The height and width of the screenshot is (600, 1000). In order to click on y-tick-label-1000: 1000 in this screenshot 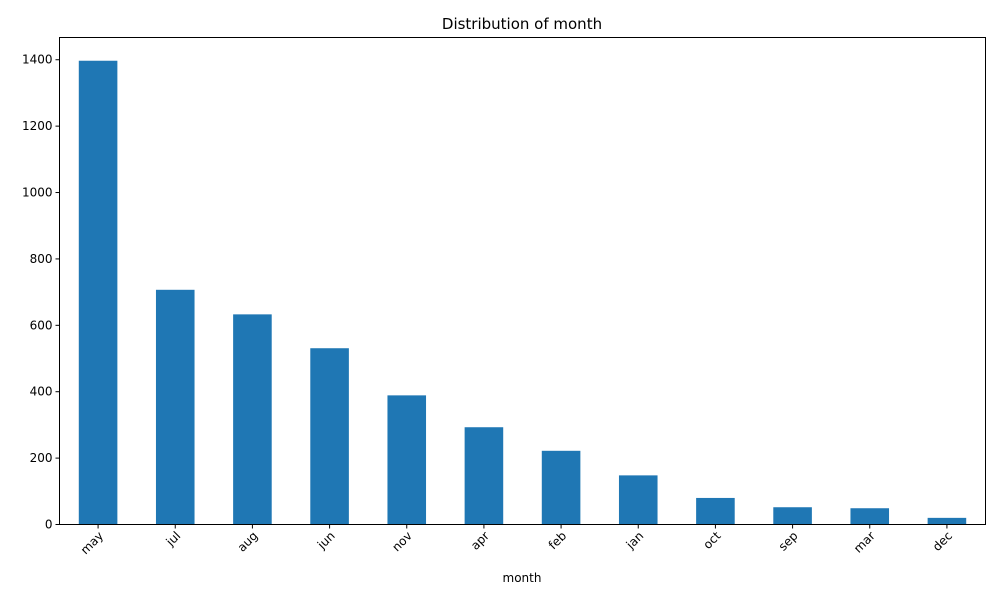, I will do `click(37, 193)`.